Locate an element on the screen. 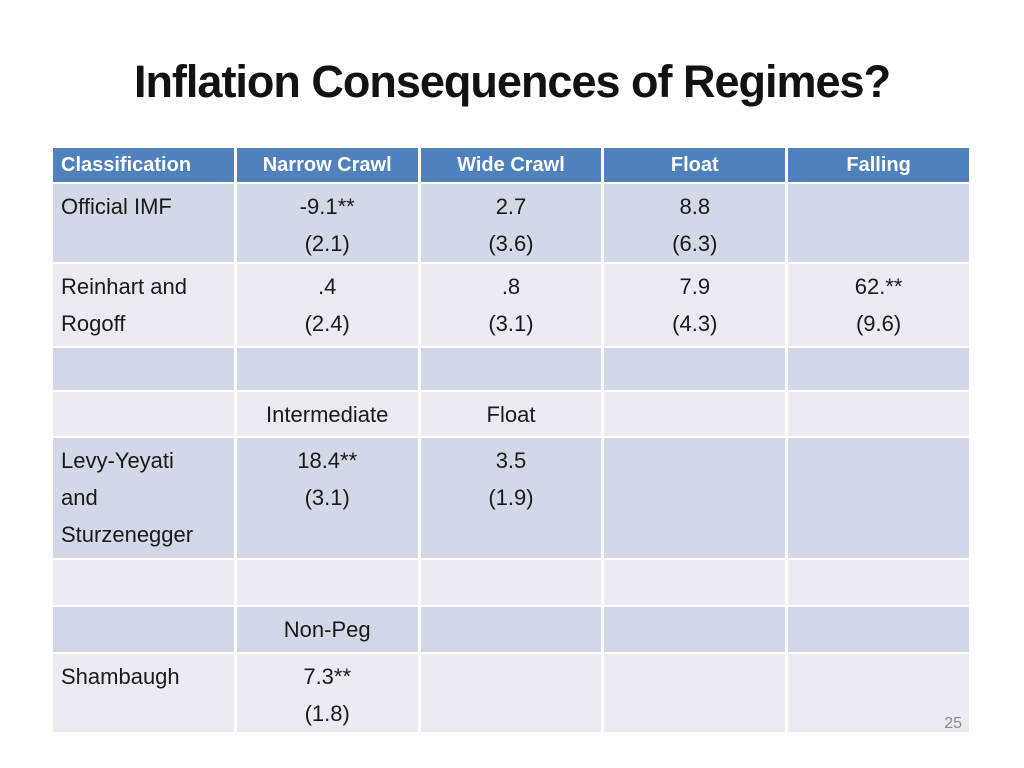 The width and height of the screenshot is (1024, 768). table-cell: -9.1** (2.1) is located at coordinates (327, 223).